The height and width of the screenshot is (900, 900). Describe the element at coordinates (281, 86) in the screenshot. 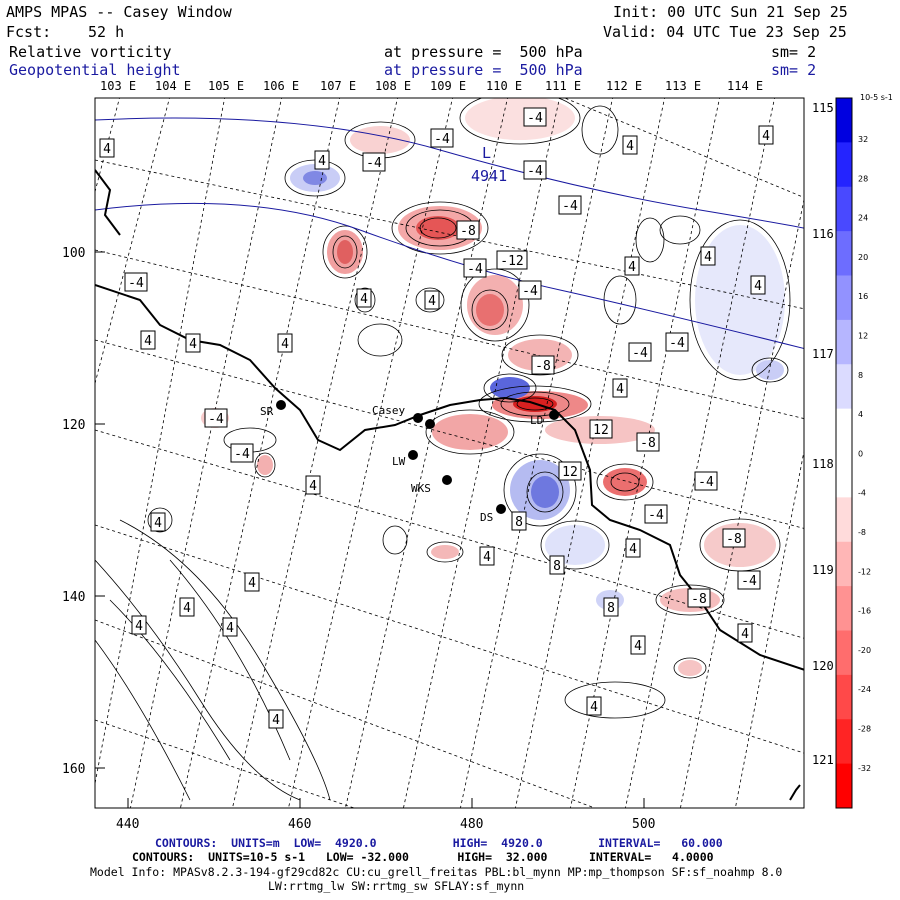

I see `lon-label-106e: 106 E` at that location.